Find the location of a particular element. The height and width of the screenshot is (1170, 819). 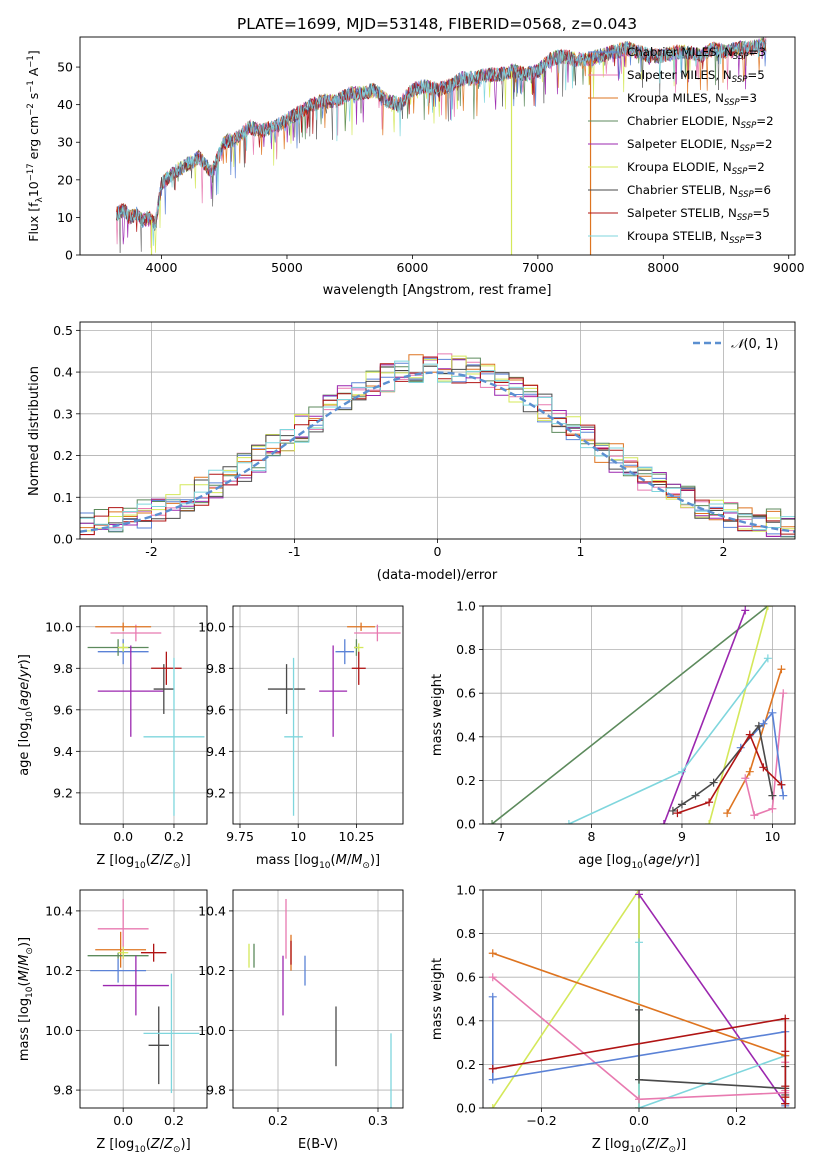

z_vs_weight-xtick-label: 0.0 is located at coordinates (639, 1120).